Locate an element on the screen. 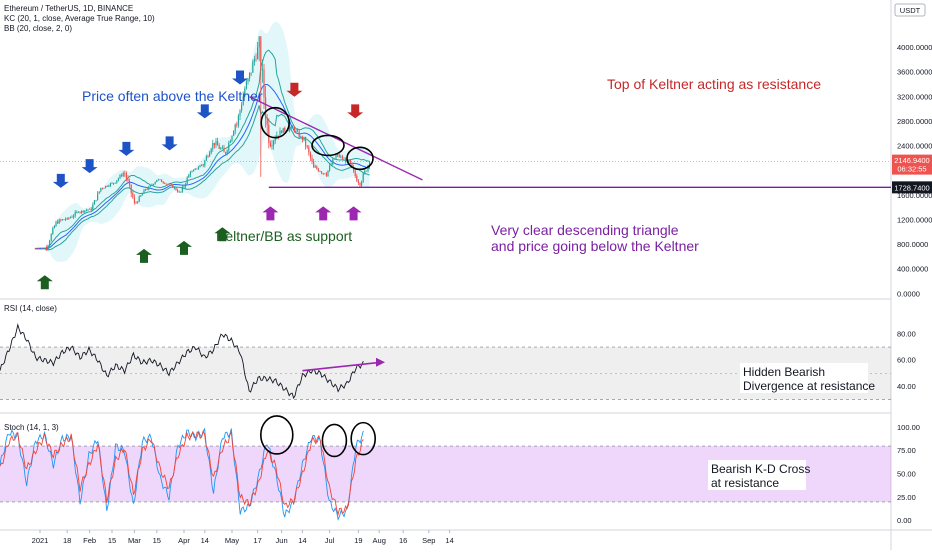  time-axis-tick: 16 is located at coordinates (403, 540).